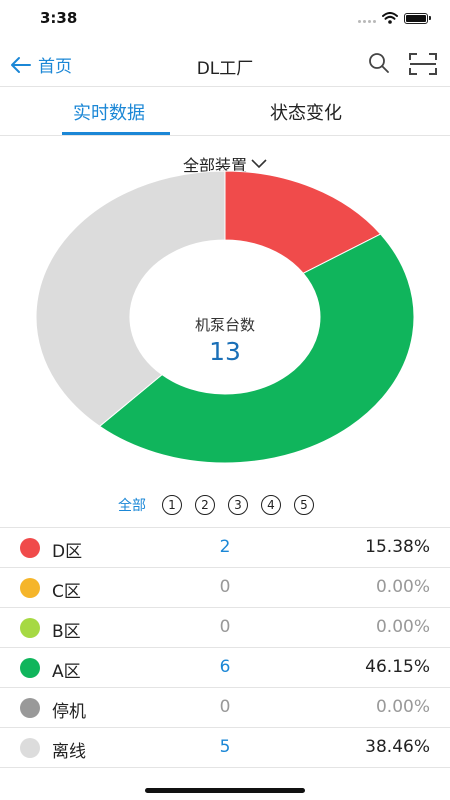 The width and height of the screenshot is (450, 800). What do you see at coordinates (397, 547) in the screenshot?
I see `zone-percent: 15.38%` at bounding box center [397, 547].